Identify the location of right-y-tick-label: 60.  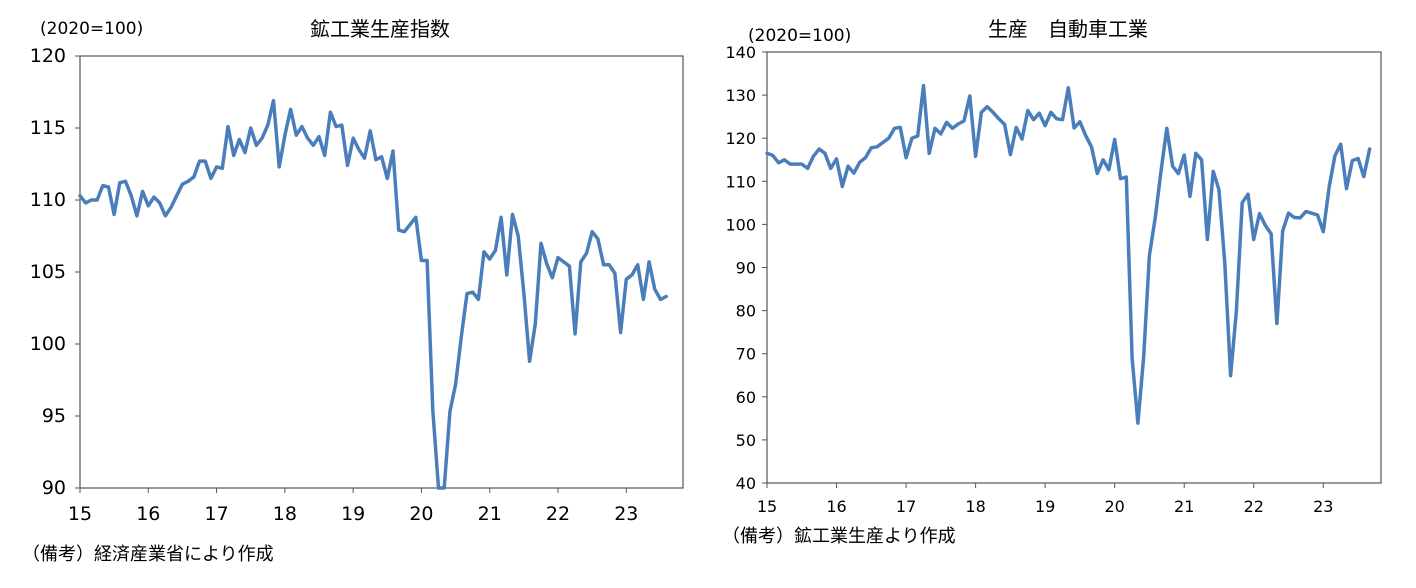
(746, 397).